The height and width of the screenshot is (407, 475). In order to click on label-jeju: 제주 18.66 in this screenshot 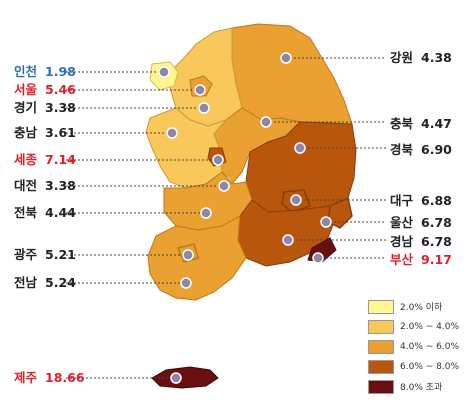, I will do `click(49, 378)`.